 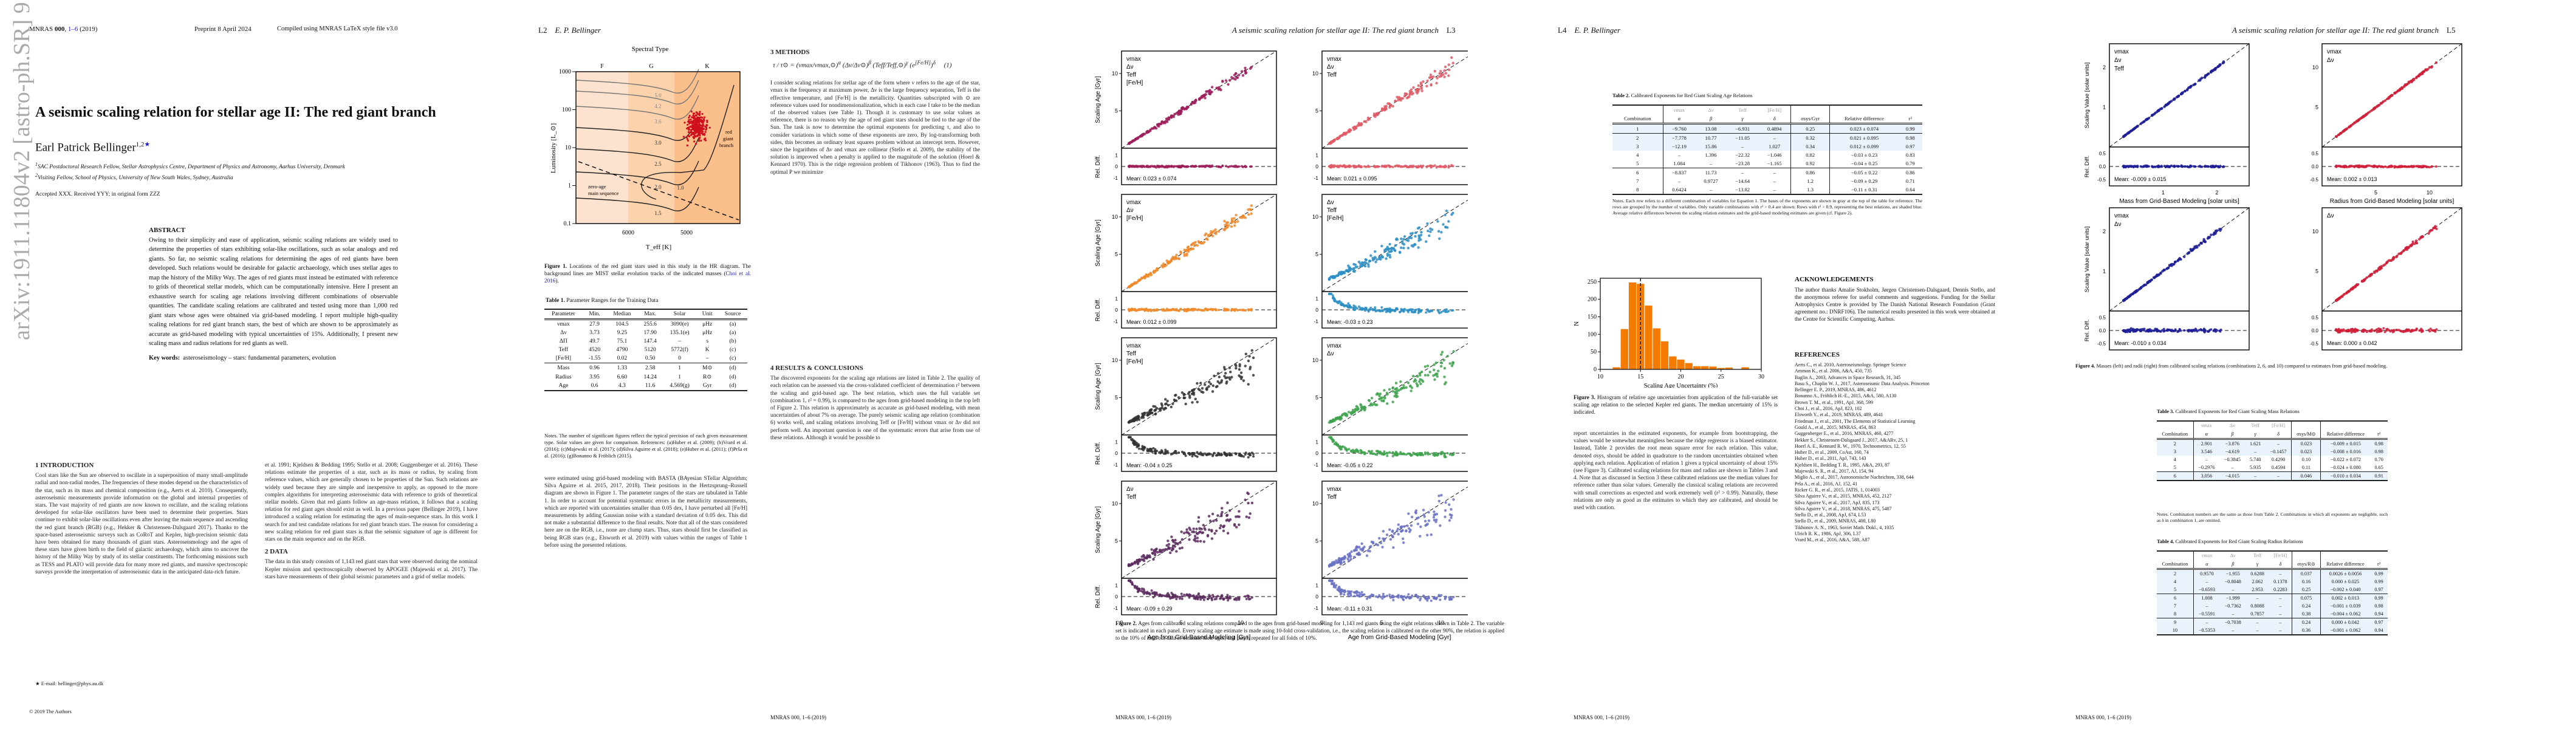 What do you see at coordinates (1316, 310) in the screenshot?
I see `fig2-residual-ytick-label: 0` at bounding box center [1316, 310].